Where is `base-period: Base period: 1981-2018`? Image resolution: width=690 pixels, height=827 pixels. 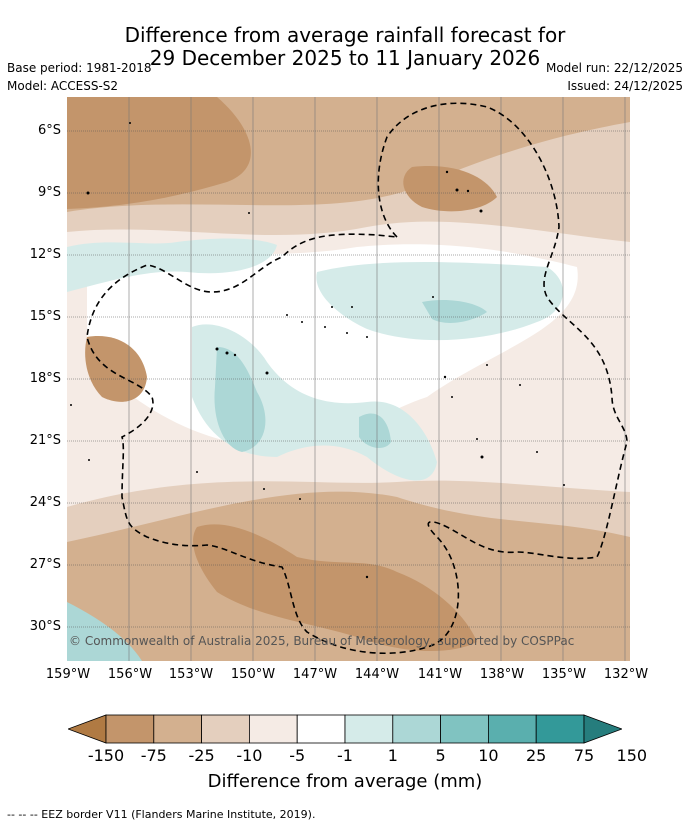
base-period: Base period: 1981-2018 is located at coordinates (79, 68).